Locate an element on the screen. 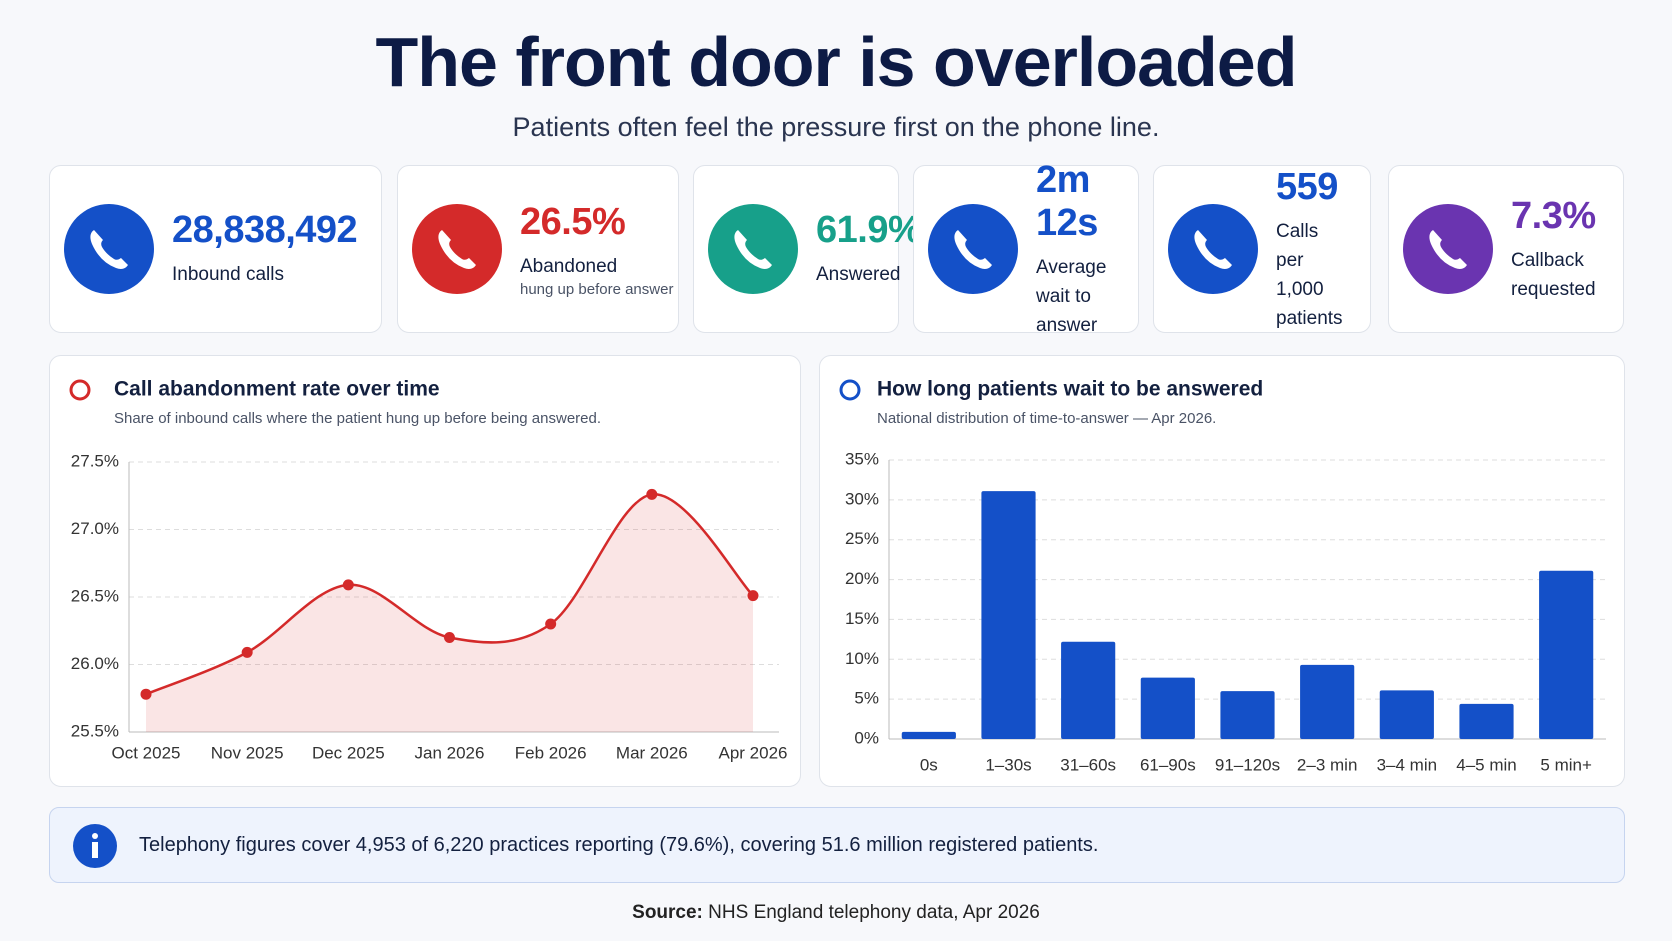 This screenshot has height=941, width=1672. x-tick-label: Oct 2025 is located at coordinates (146, 752).